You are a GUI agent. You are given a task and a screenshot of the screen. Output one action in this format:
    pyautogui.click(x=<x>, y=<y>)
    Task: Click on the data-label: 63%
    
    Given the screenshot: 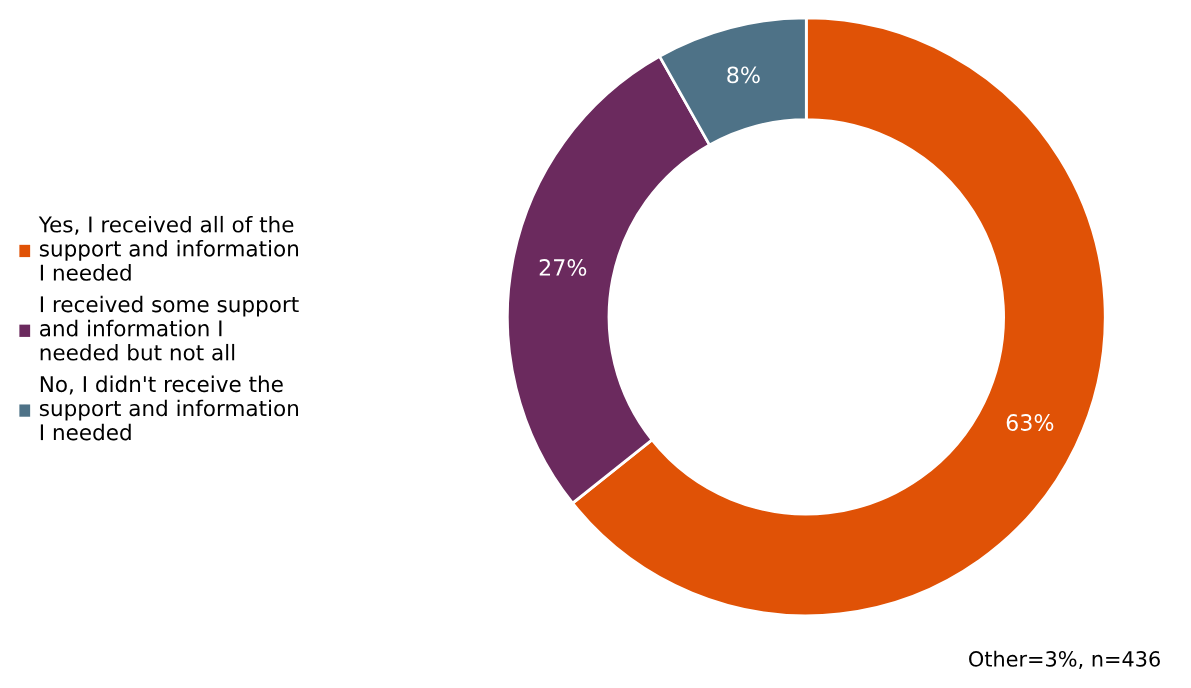 What is the action you would take?
    pyautogui.click(x=1030, y=422)
    